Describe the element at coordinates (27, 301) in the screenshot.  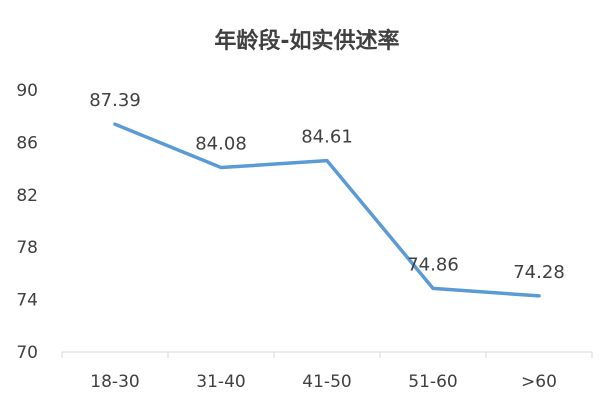
I see `y-tick-label: 74` at that location.